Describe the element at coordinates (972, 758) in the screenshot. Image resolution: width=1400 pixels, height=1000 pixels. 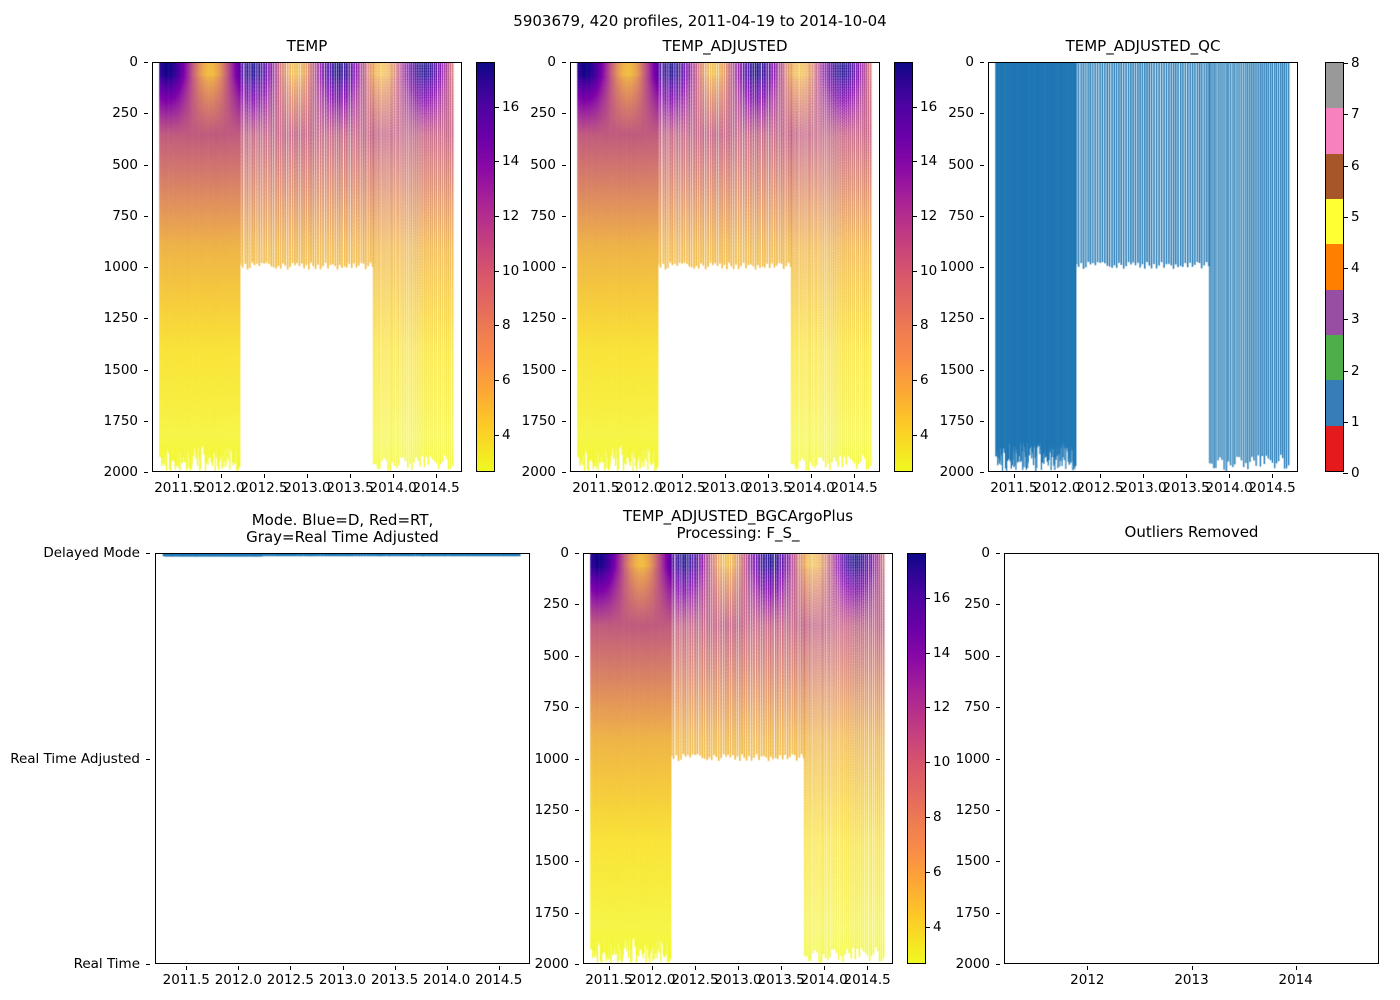
I see `yaxis-outliers-removed: 0 250 500 750 1000 1250 1500 1750 2000` at that location.